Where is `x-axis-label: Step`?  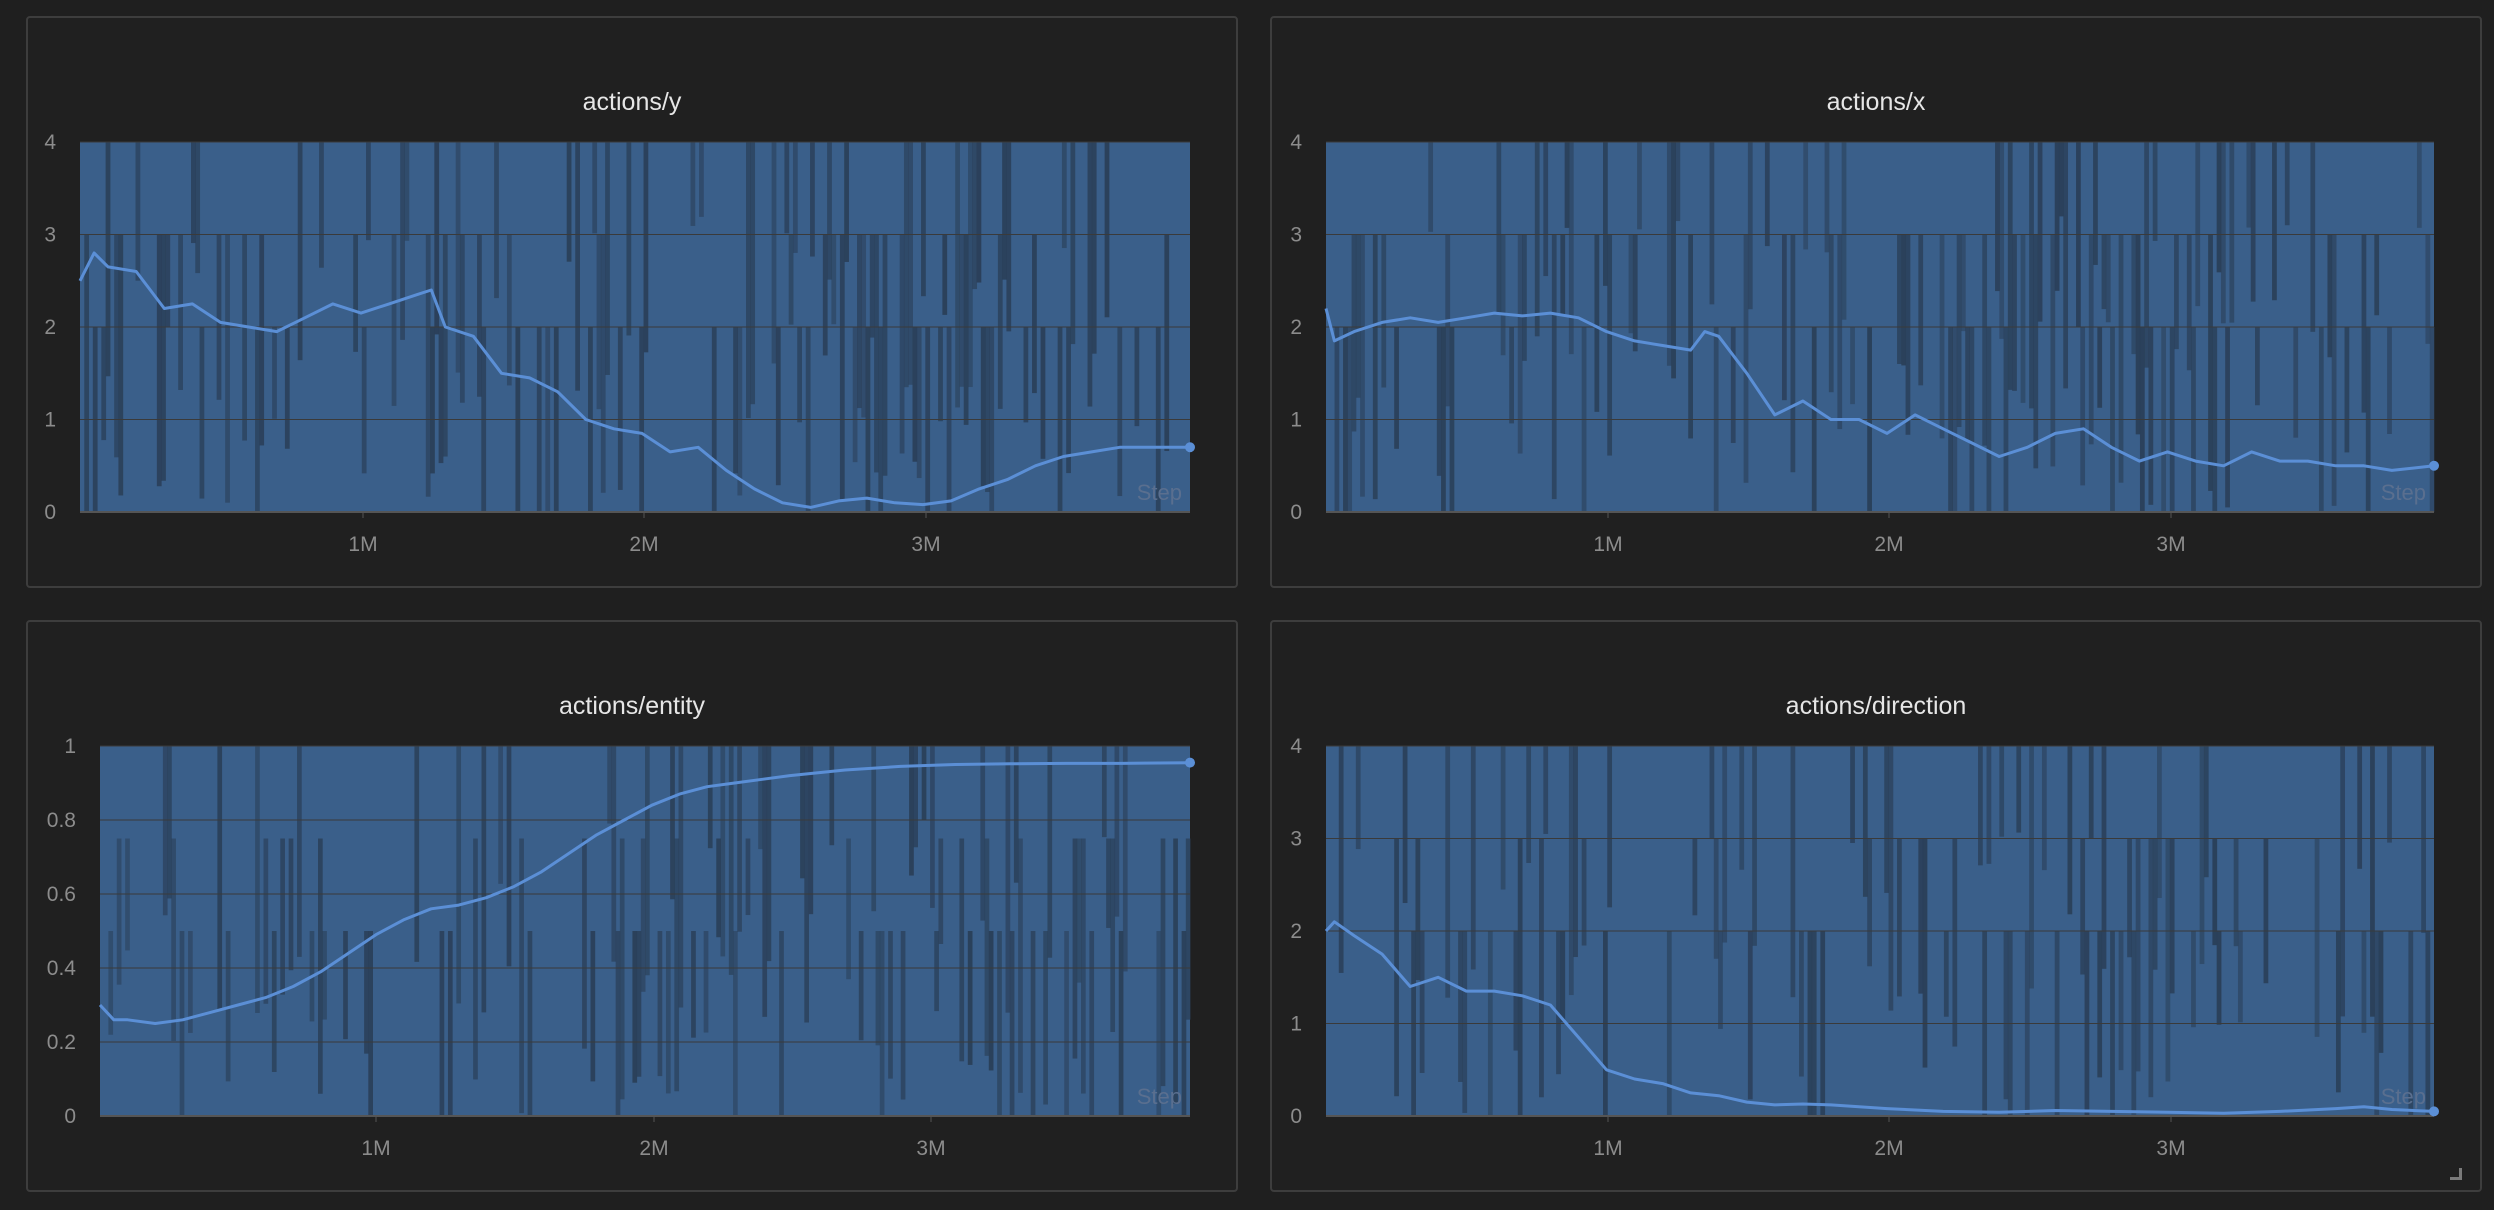 x-axis-label: Step is located at coordinates (2403, 492).